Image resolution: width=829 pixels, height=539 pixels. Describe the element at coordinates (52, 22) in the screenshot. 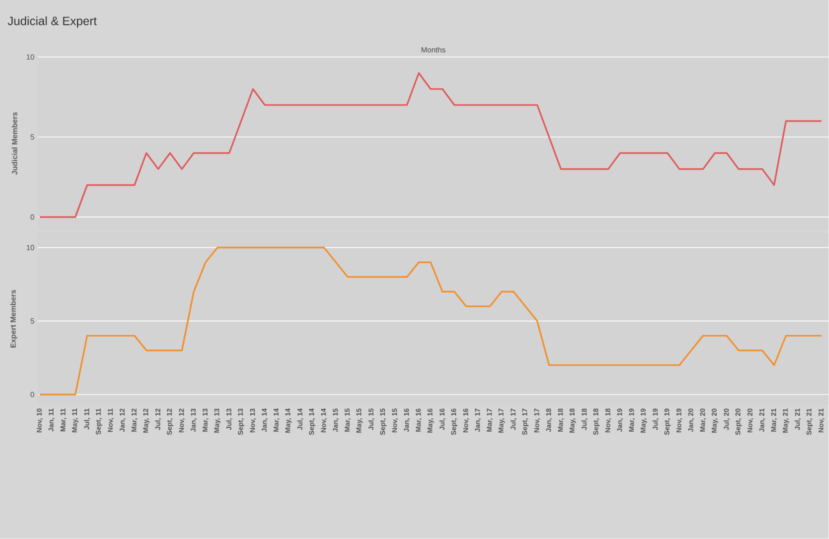

I see `chart-title: Judicial & Expert` at that location.